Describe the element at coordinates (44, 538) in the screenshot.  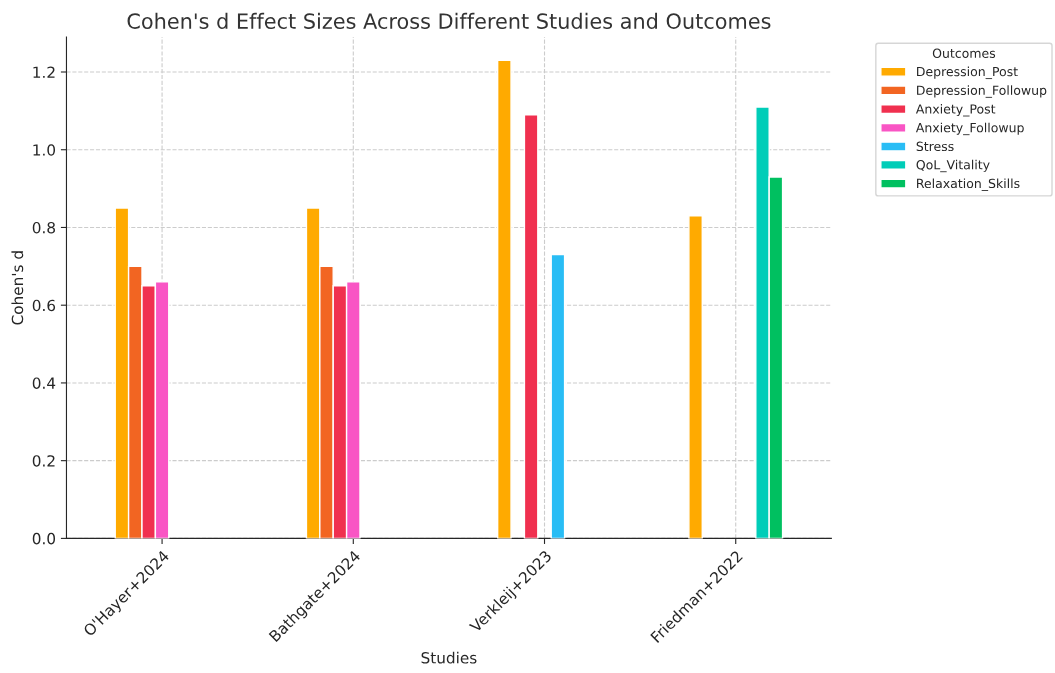
I see `y-tick-label: 0.0` at that location.